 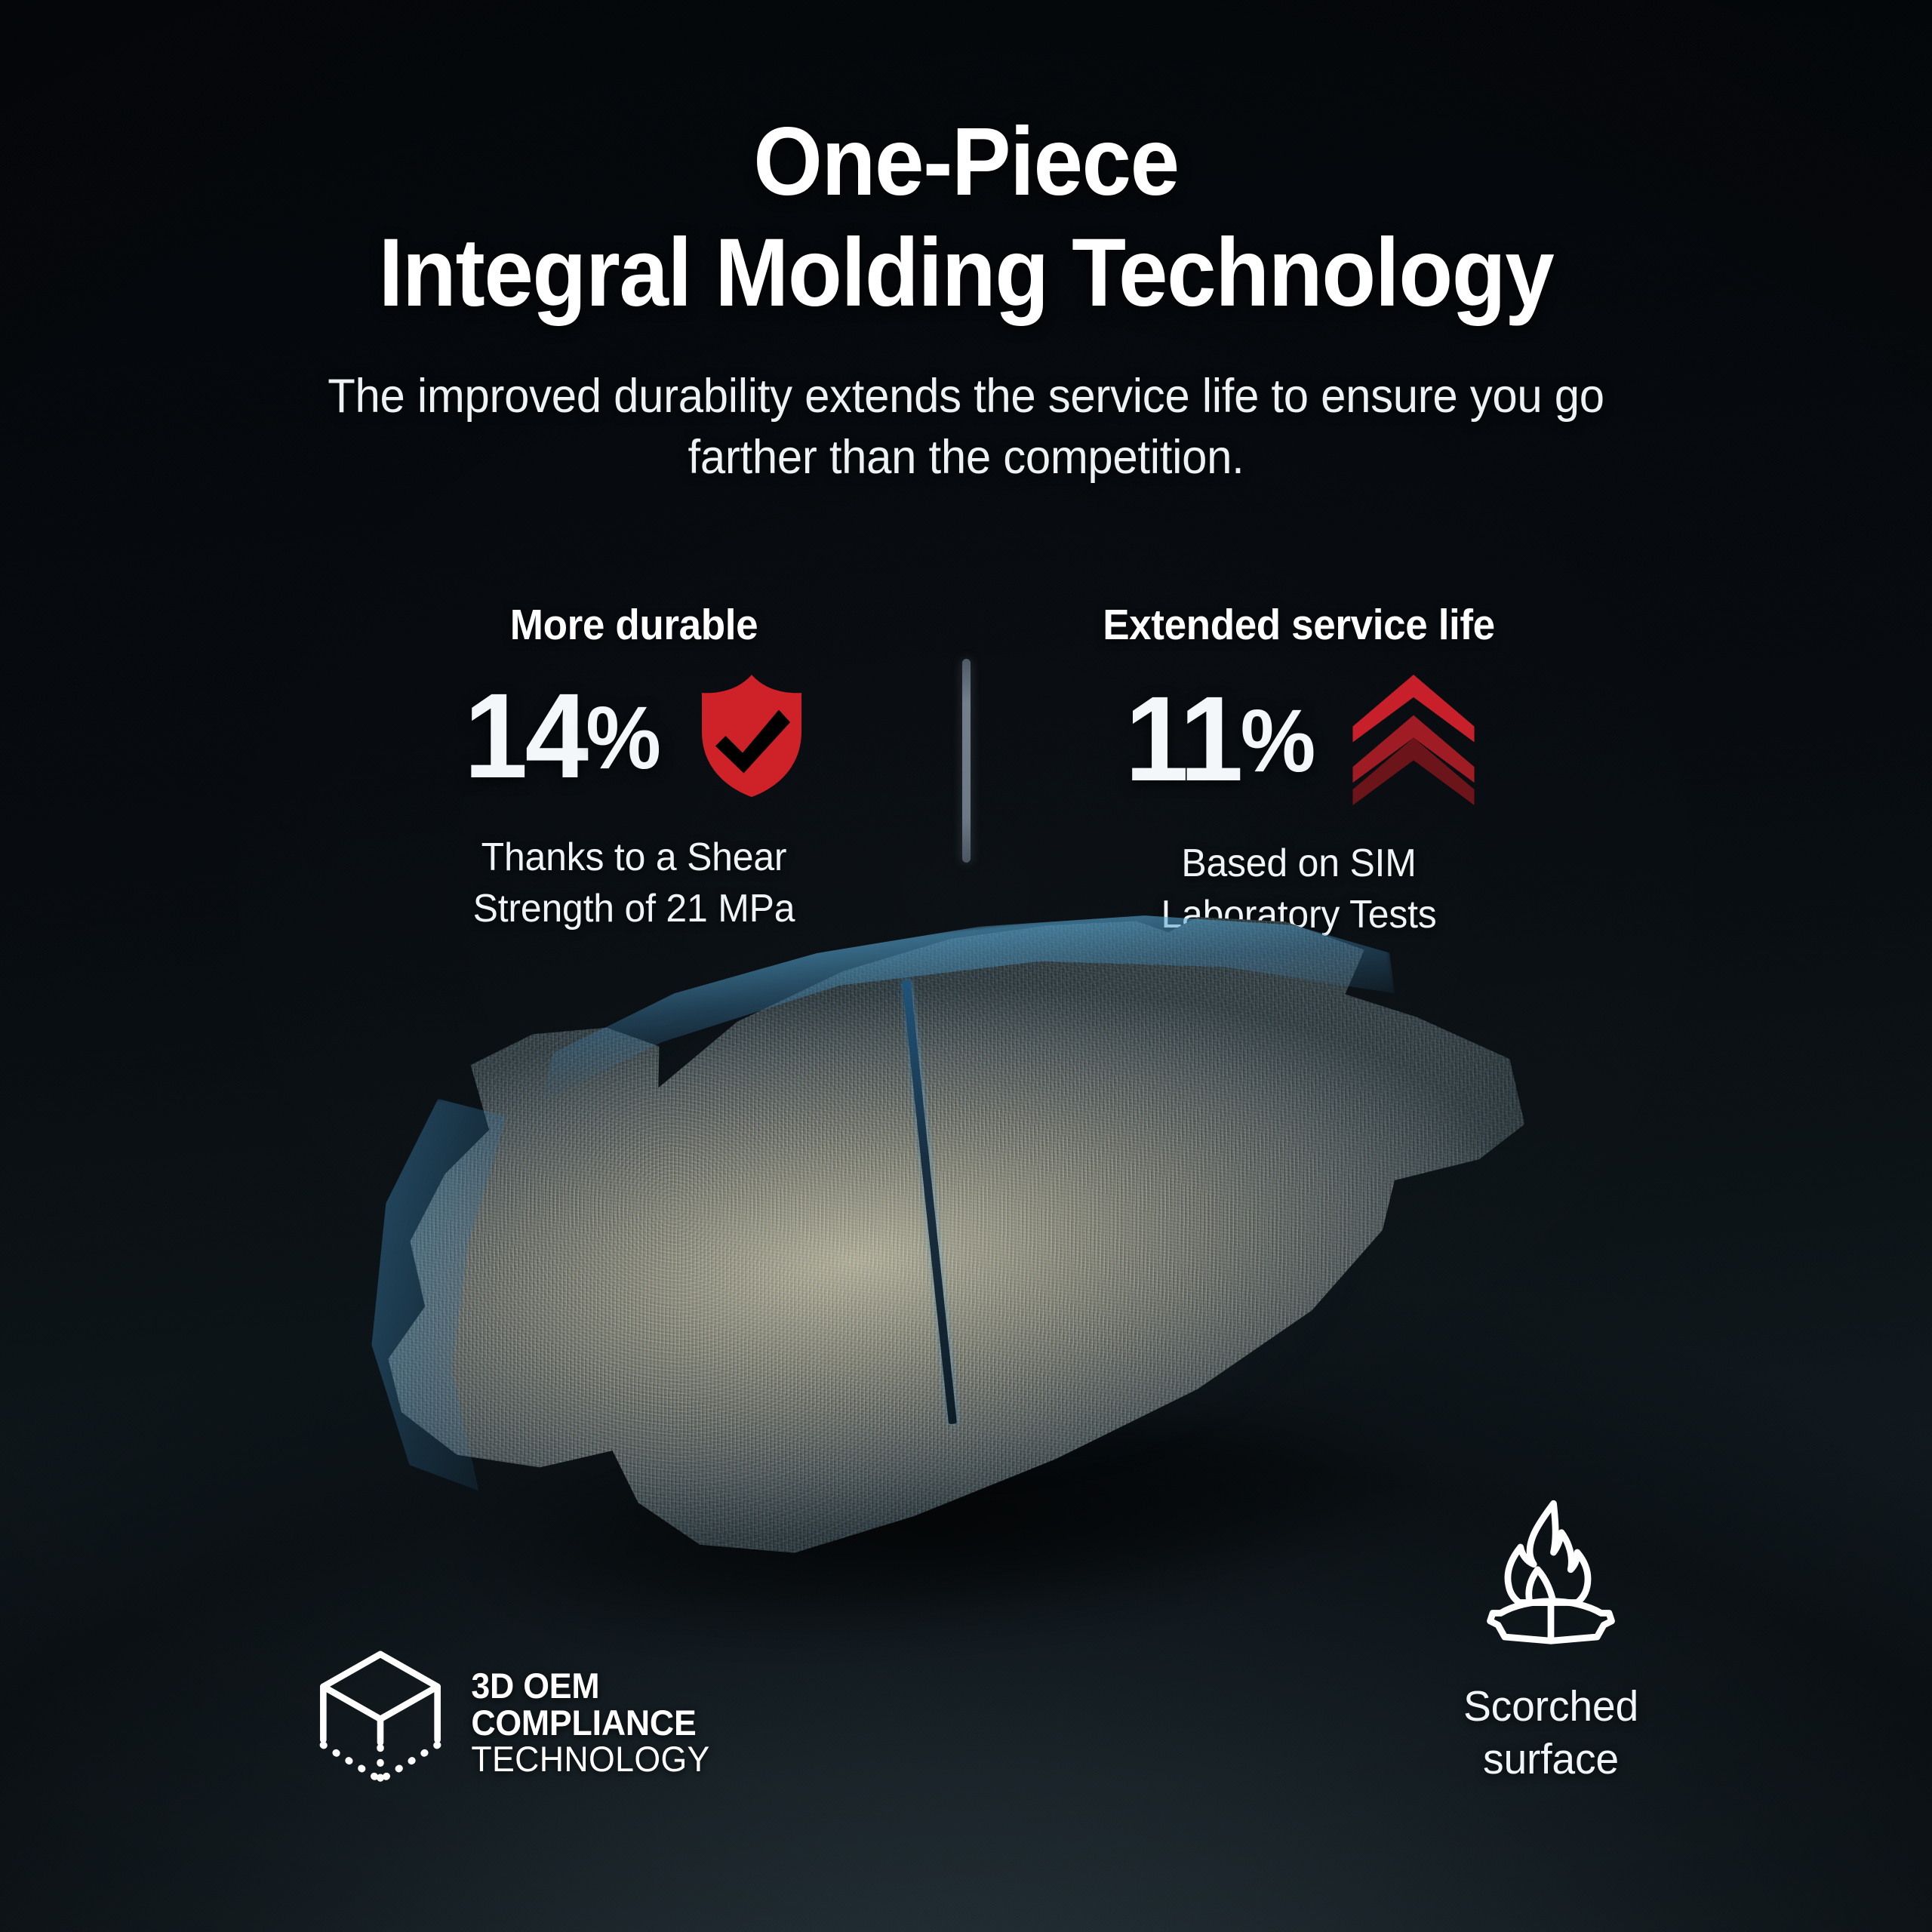 I want to click on badge-3d-oem-compliance: 3D OEM COMPLIANCE TECHNOLOGY, so click(x=515, y=1723).